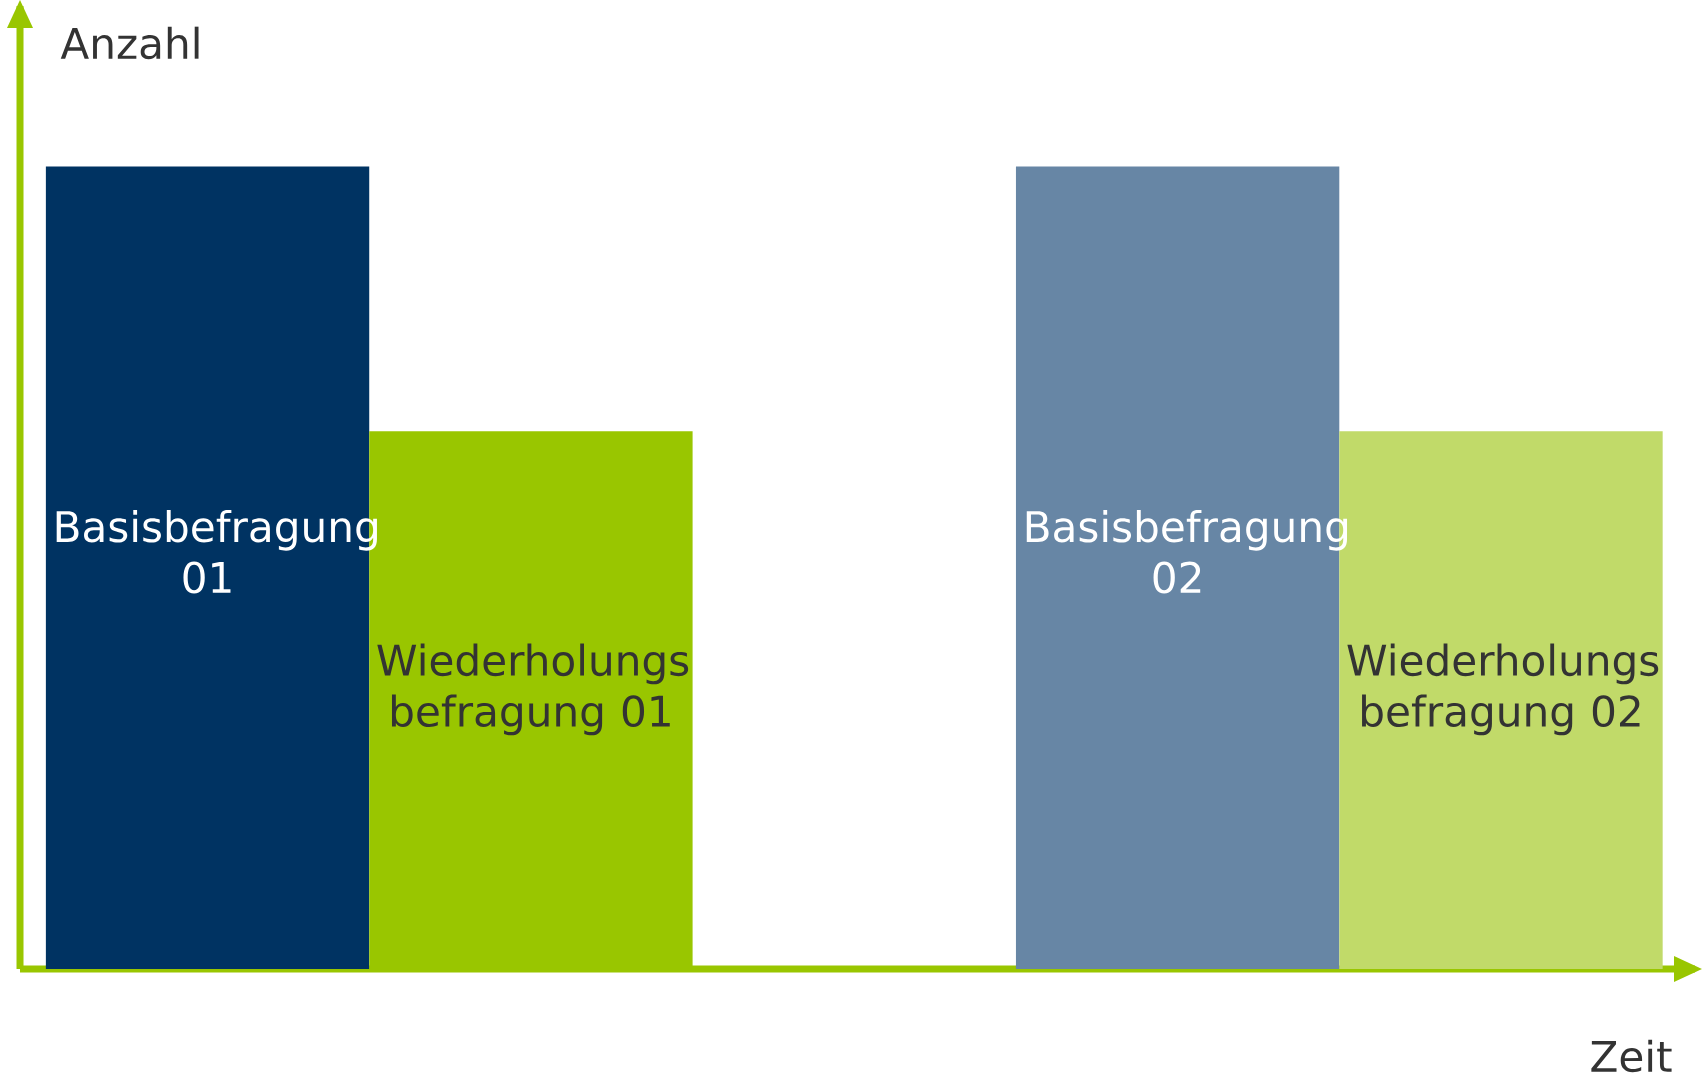  Describe the element at coordinates (533, 689) in the screenshot. I see `x-tick-label: Wiederholungs befragung 01` at that location.